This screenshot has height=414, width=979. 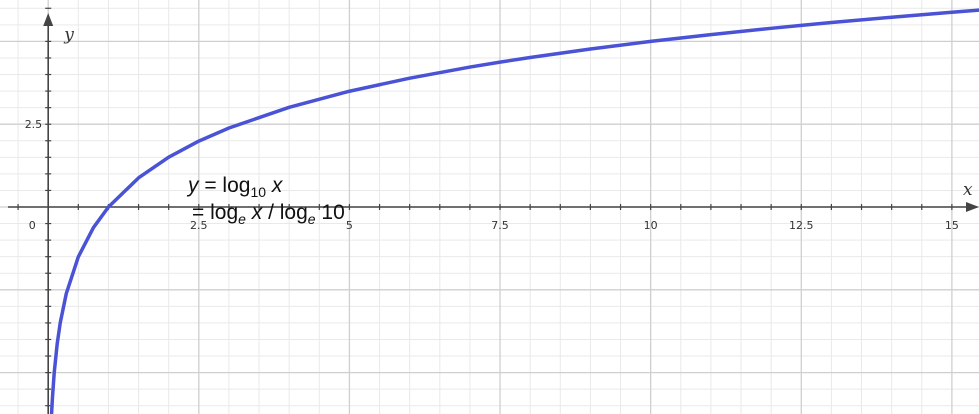 I want to click on y-tick-label: 2.5, so click(x=34, y=124).